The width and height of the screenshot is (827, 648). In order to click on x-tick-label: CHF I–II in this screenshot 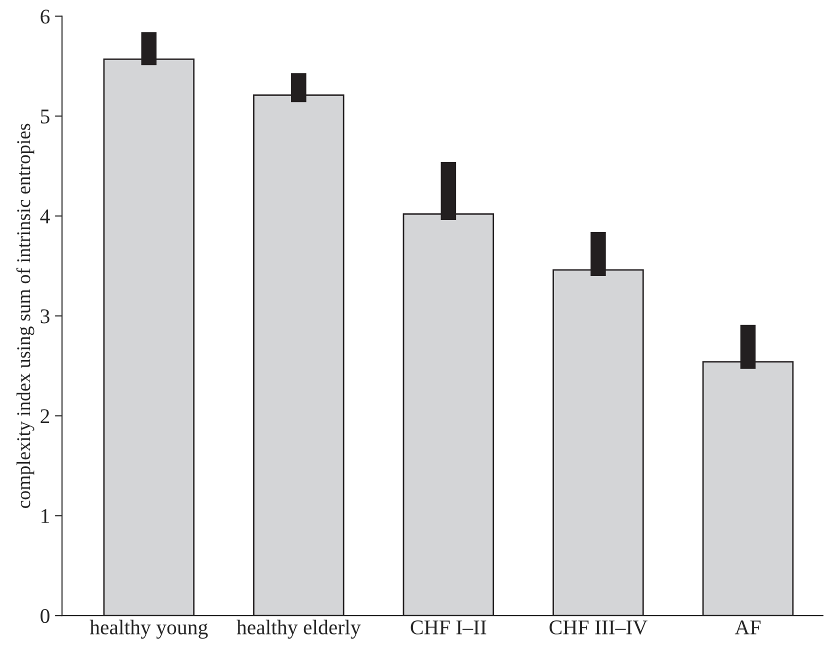, I will do `click(448, 627)`.